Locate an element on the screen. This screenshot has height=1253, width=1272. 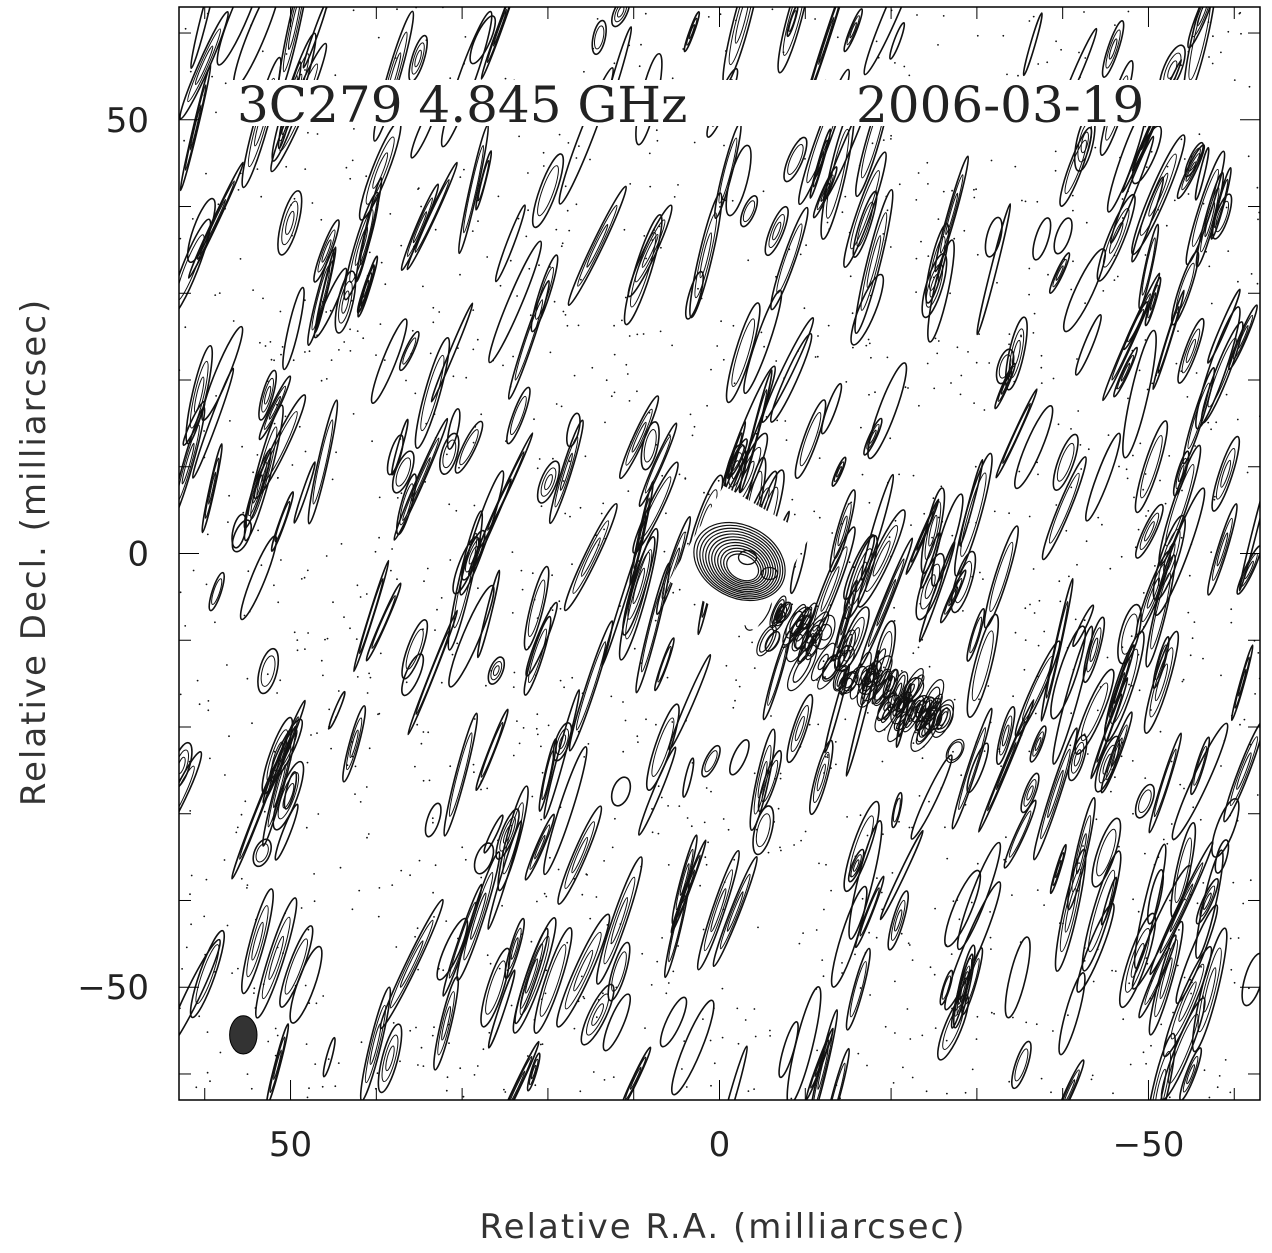
y-tick-label: −50 is located at coordinates (113, 988).